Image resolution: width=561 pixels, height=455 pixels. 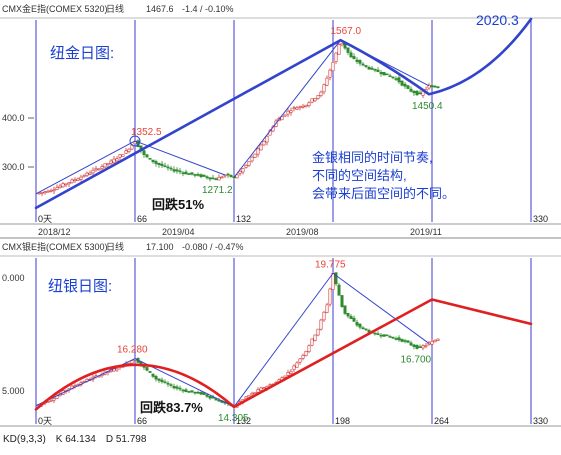 I want to click on silver-ytick-top: 0.000, so click(x=13, y=278).